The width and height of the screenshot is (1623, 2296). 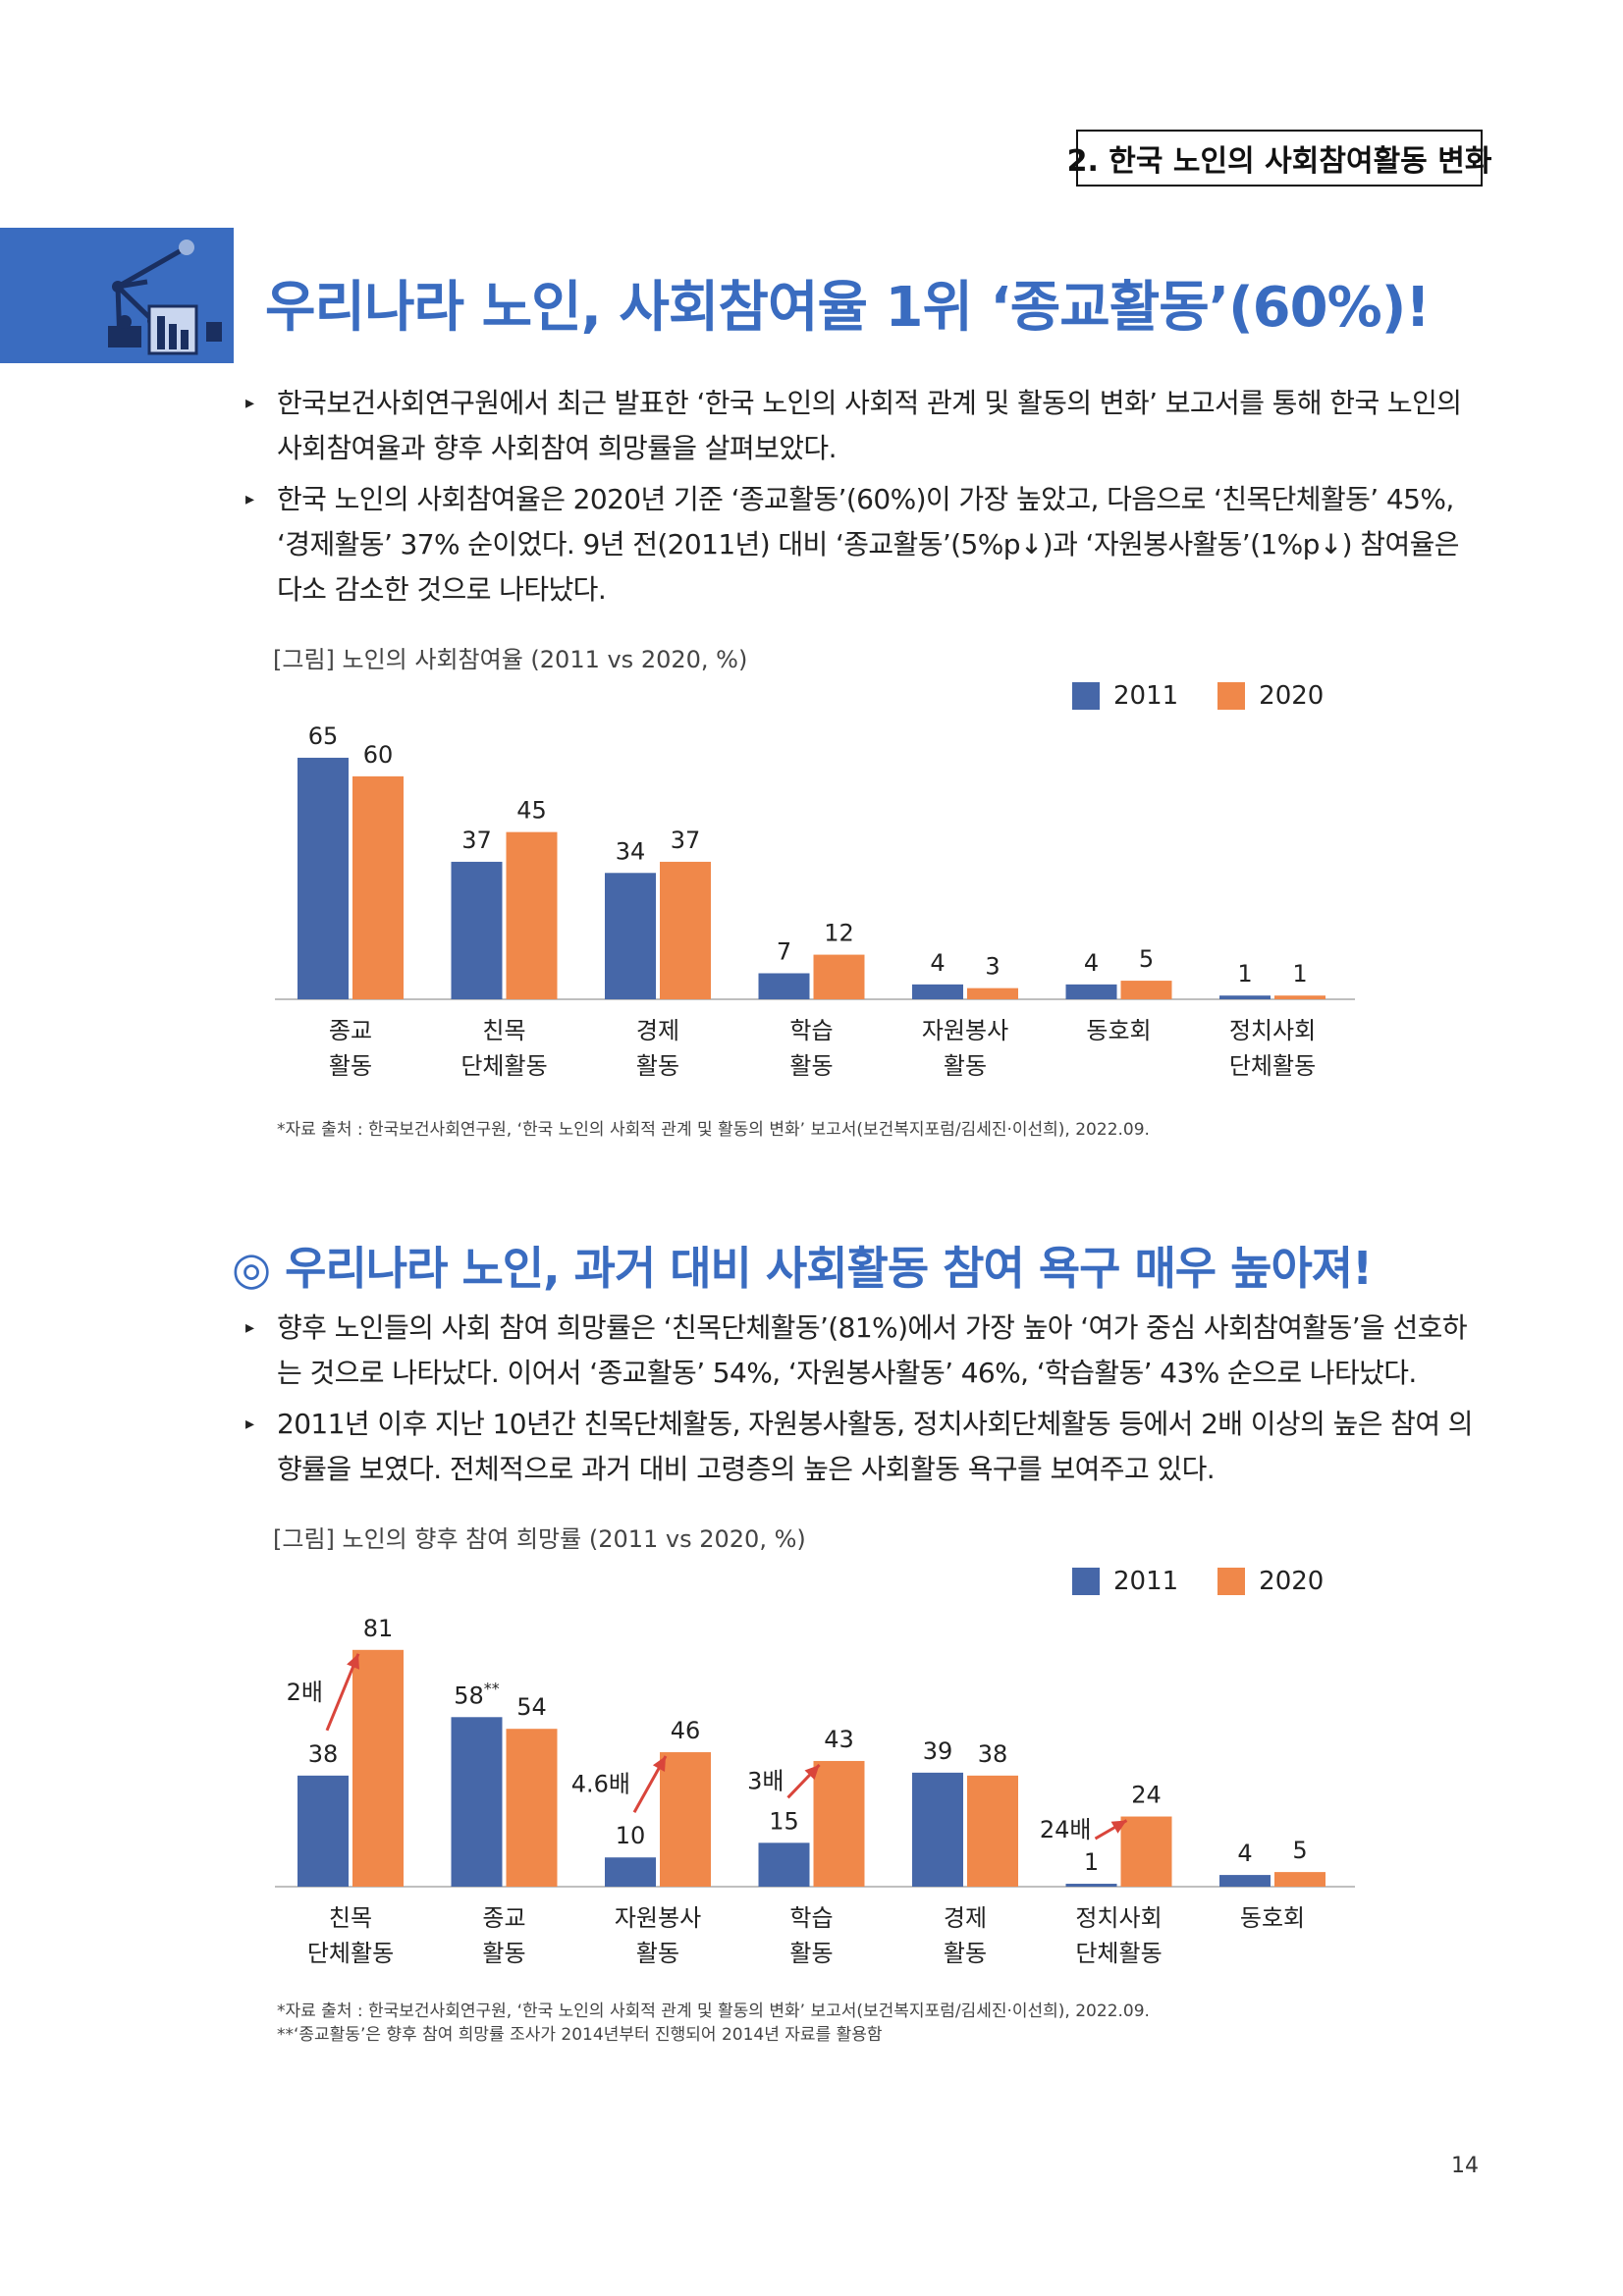 I want to click on page-number: 14, so click(x=1465, y=2166).